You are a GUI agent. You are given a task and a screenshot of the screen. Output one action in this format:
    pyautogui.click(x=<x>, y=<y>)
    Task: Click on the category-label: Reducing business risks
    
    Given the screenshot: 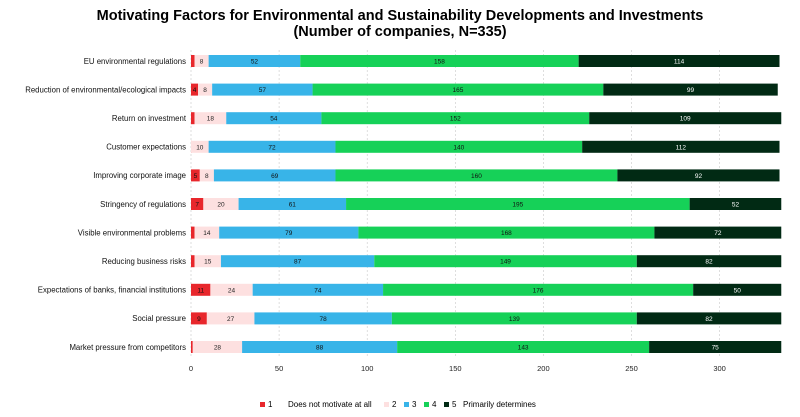 What is the action you would take?
    pyautogui.click(x=144, y=261)
    